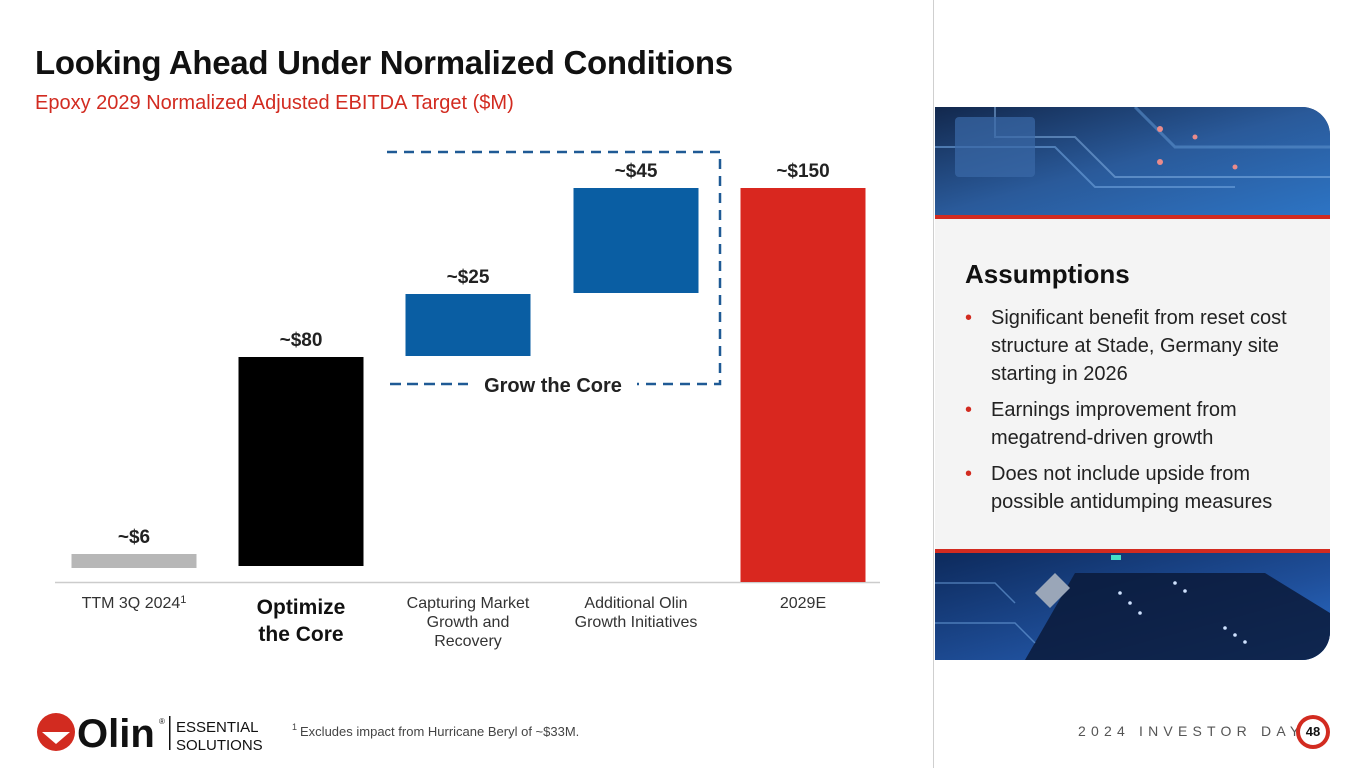  What do you see at coordinates (468, 277) in the screenshot?
I see `data-label-3: ~$25` at bounding box center [468, 277].